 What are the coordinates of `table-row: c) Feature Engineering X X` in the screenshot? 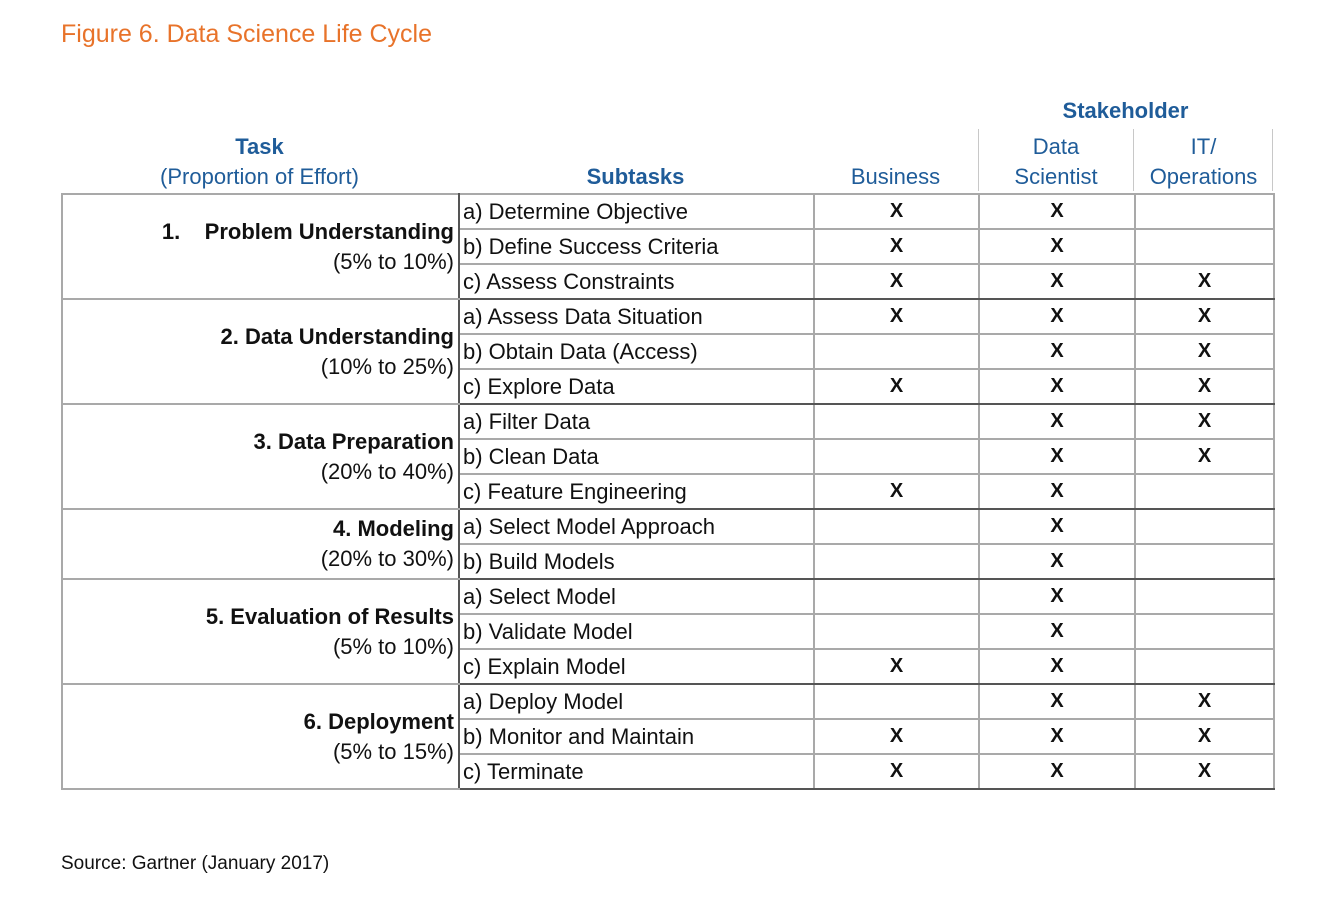 It's located at (668, 491).